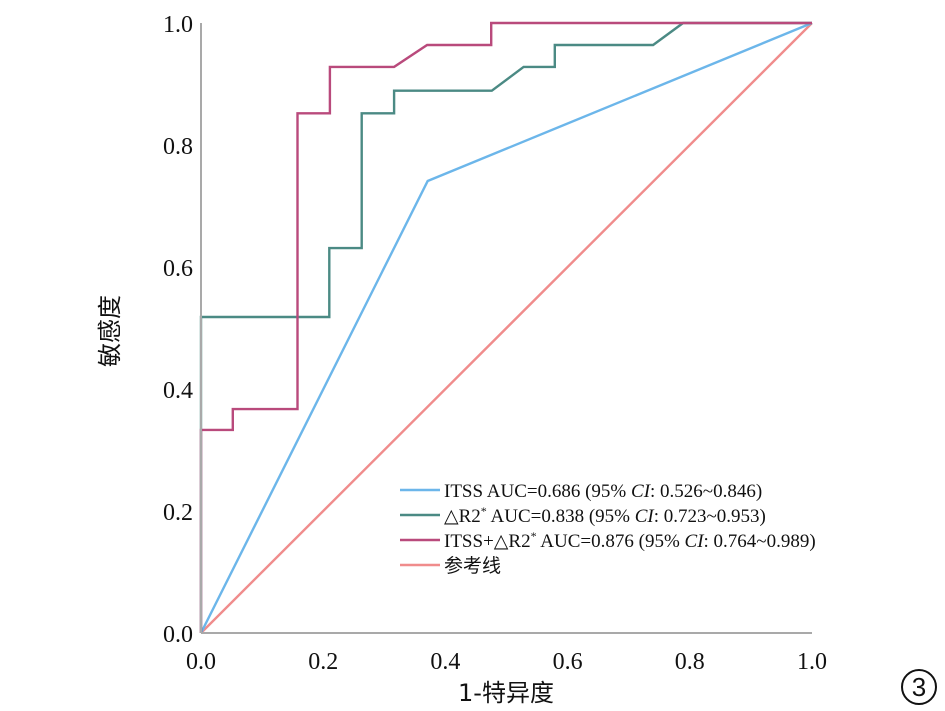 The image size is (945, 711). Describe the element at coordinates (690, 662) in the screenshot. I see `x-tick-label: 0.8` at that location.